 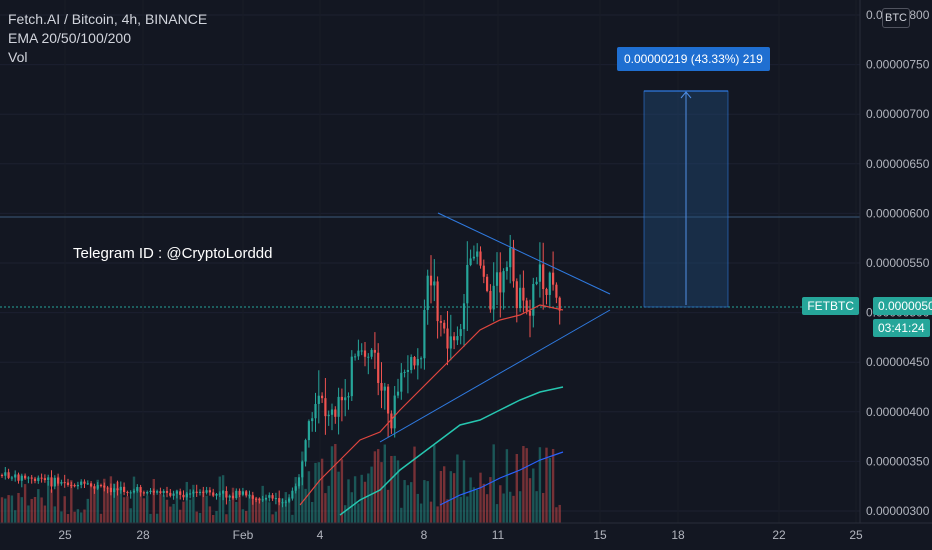 What do you see at coordinates (108, 19) in the screenshot?
I see `symbol-title: Fetch.AI / Bitcoin, 4h, BINANCE` at bounding box center [108, 19].